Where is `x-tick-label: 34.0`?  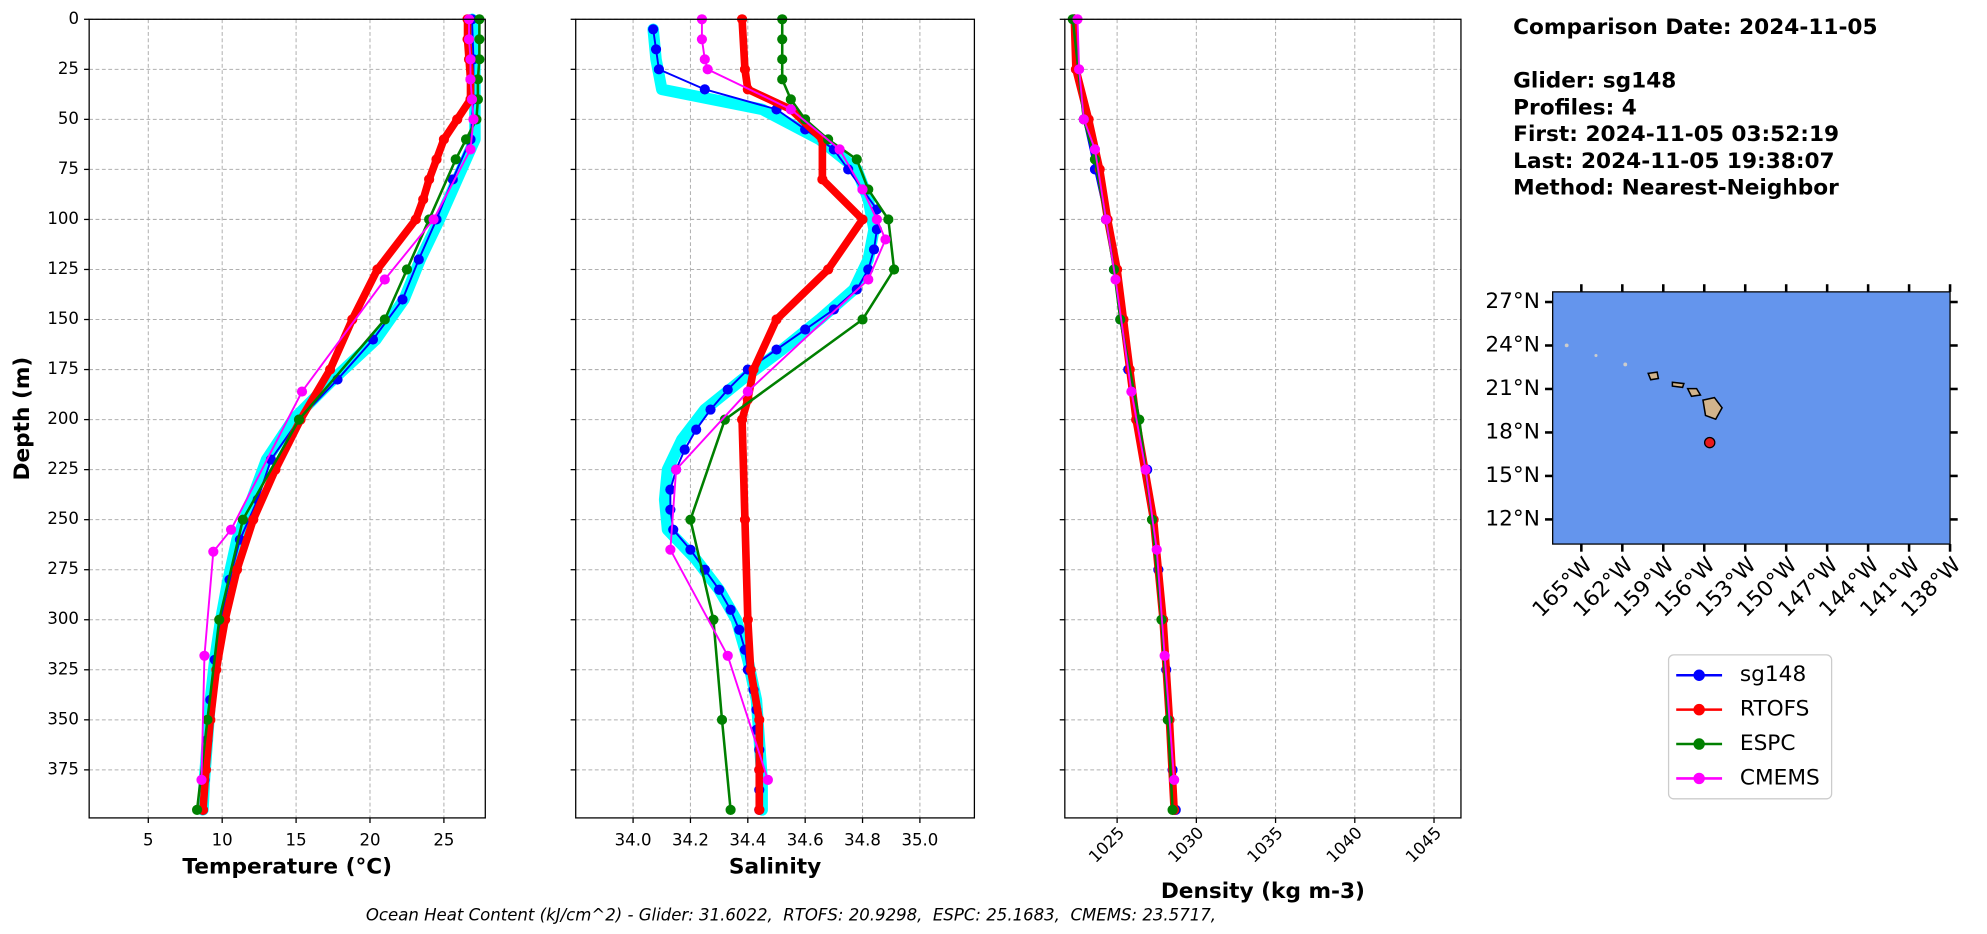 x-tick-label: 34.0 is located at coordinates (633, 839).